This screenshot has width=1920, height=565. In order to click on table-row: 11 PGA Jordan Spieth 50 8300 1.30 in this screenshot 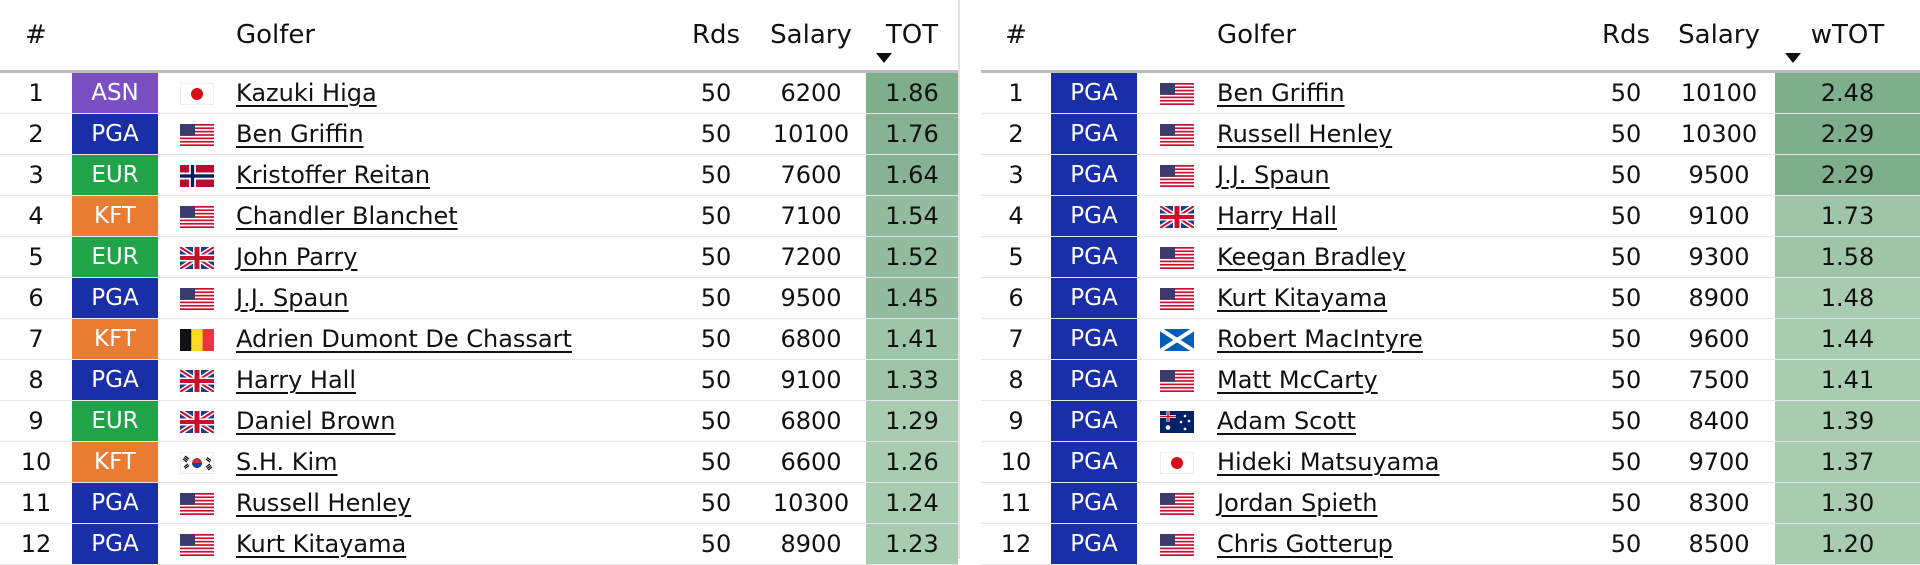, I will do `click(1450, 503)`.